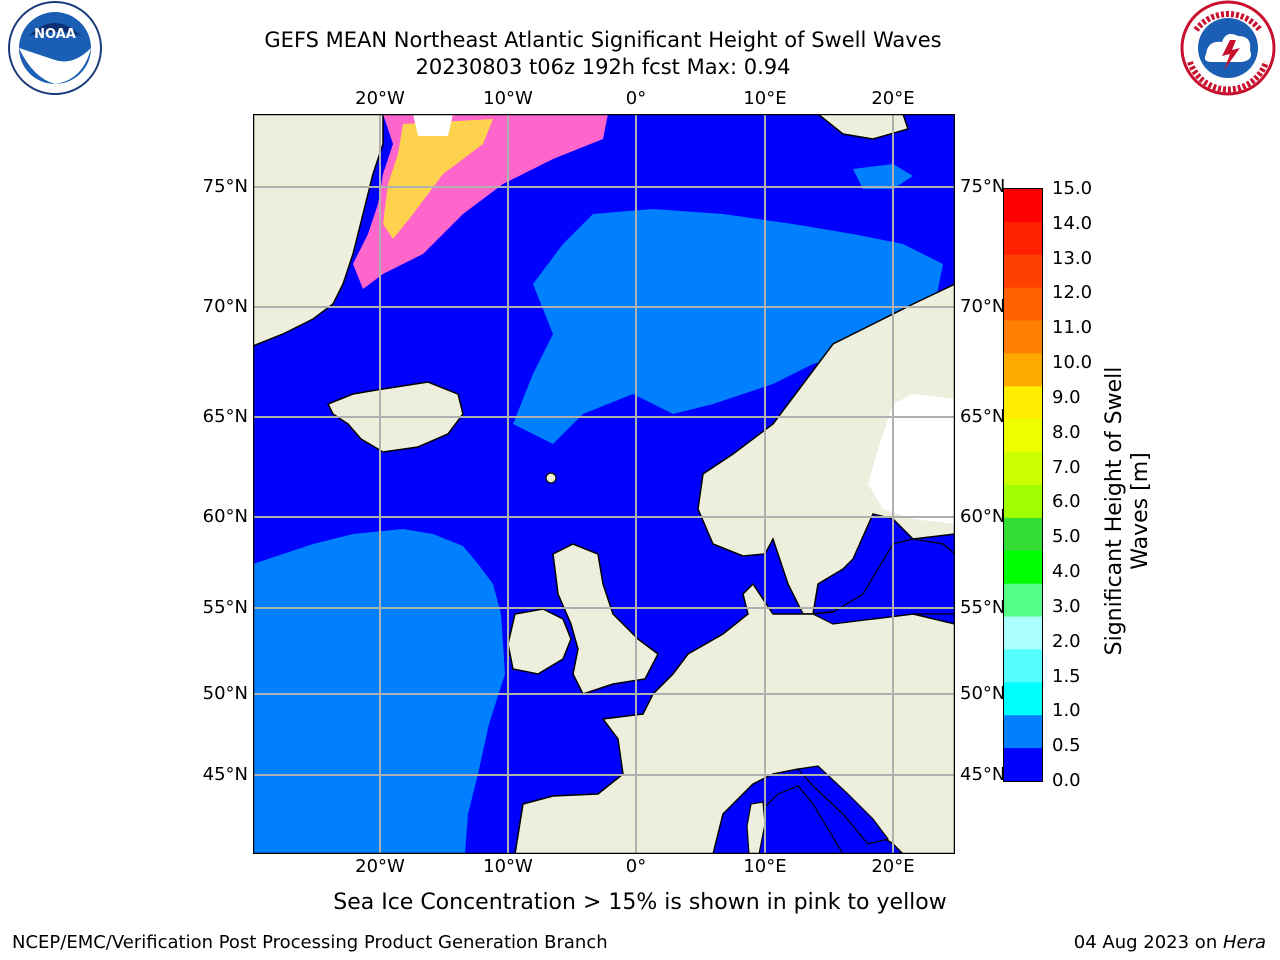 This screenshot has height=960, width=1280. Describe the element at coordinates (1066, 641) in the screenshot. I see `colorbar-tick-label: 2.0` at that location.